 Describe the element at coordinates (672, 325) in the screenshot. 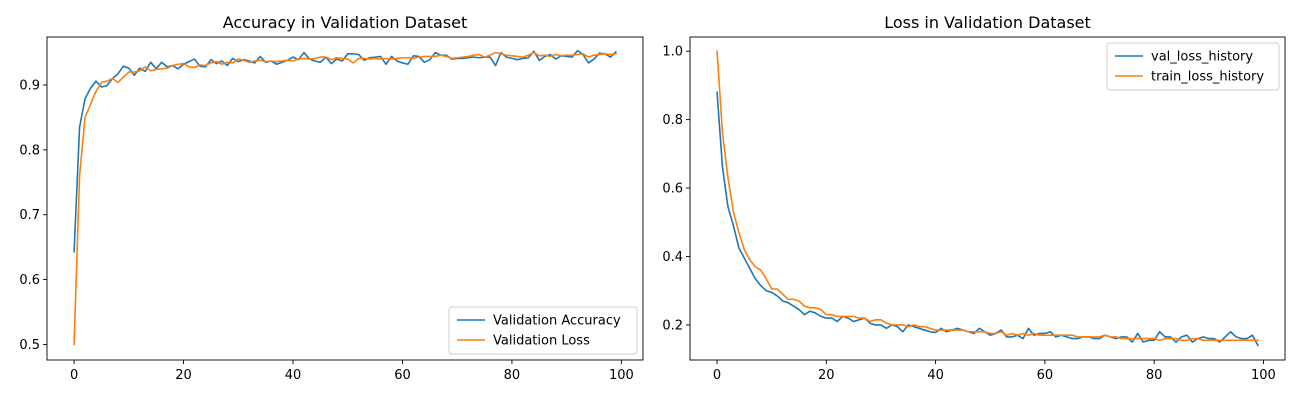

I see `y-tick-label: 0.2` at that location.